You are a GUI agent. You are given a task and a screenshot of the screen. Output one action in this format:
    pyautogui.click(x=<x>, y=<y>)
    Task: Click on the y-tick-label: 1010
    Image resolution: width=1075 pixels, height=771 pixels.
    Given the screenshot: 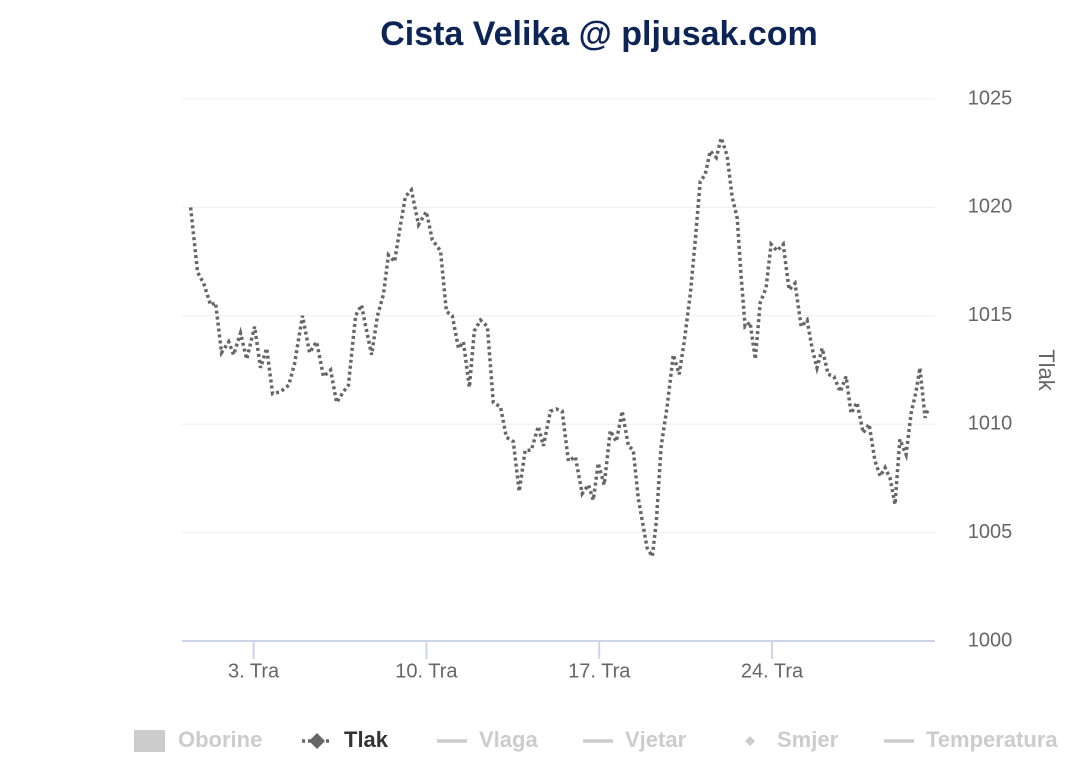 What is the action you would take?
    pyautogui.click(x=990, y=423)
    